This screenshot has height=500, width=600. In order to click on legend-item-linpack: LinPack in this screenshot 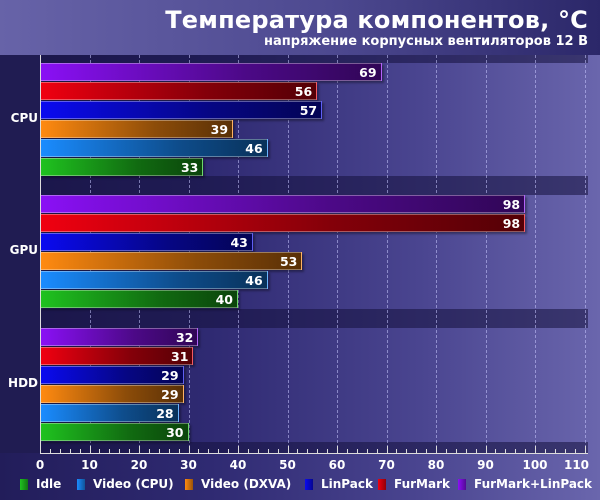, I will do `click(339, 484)`.